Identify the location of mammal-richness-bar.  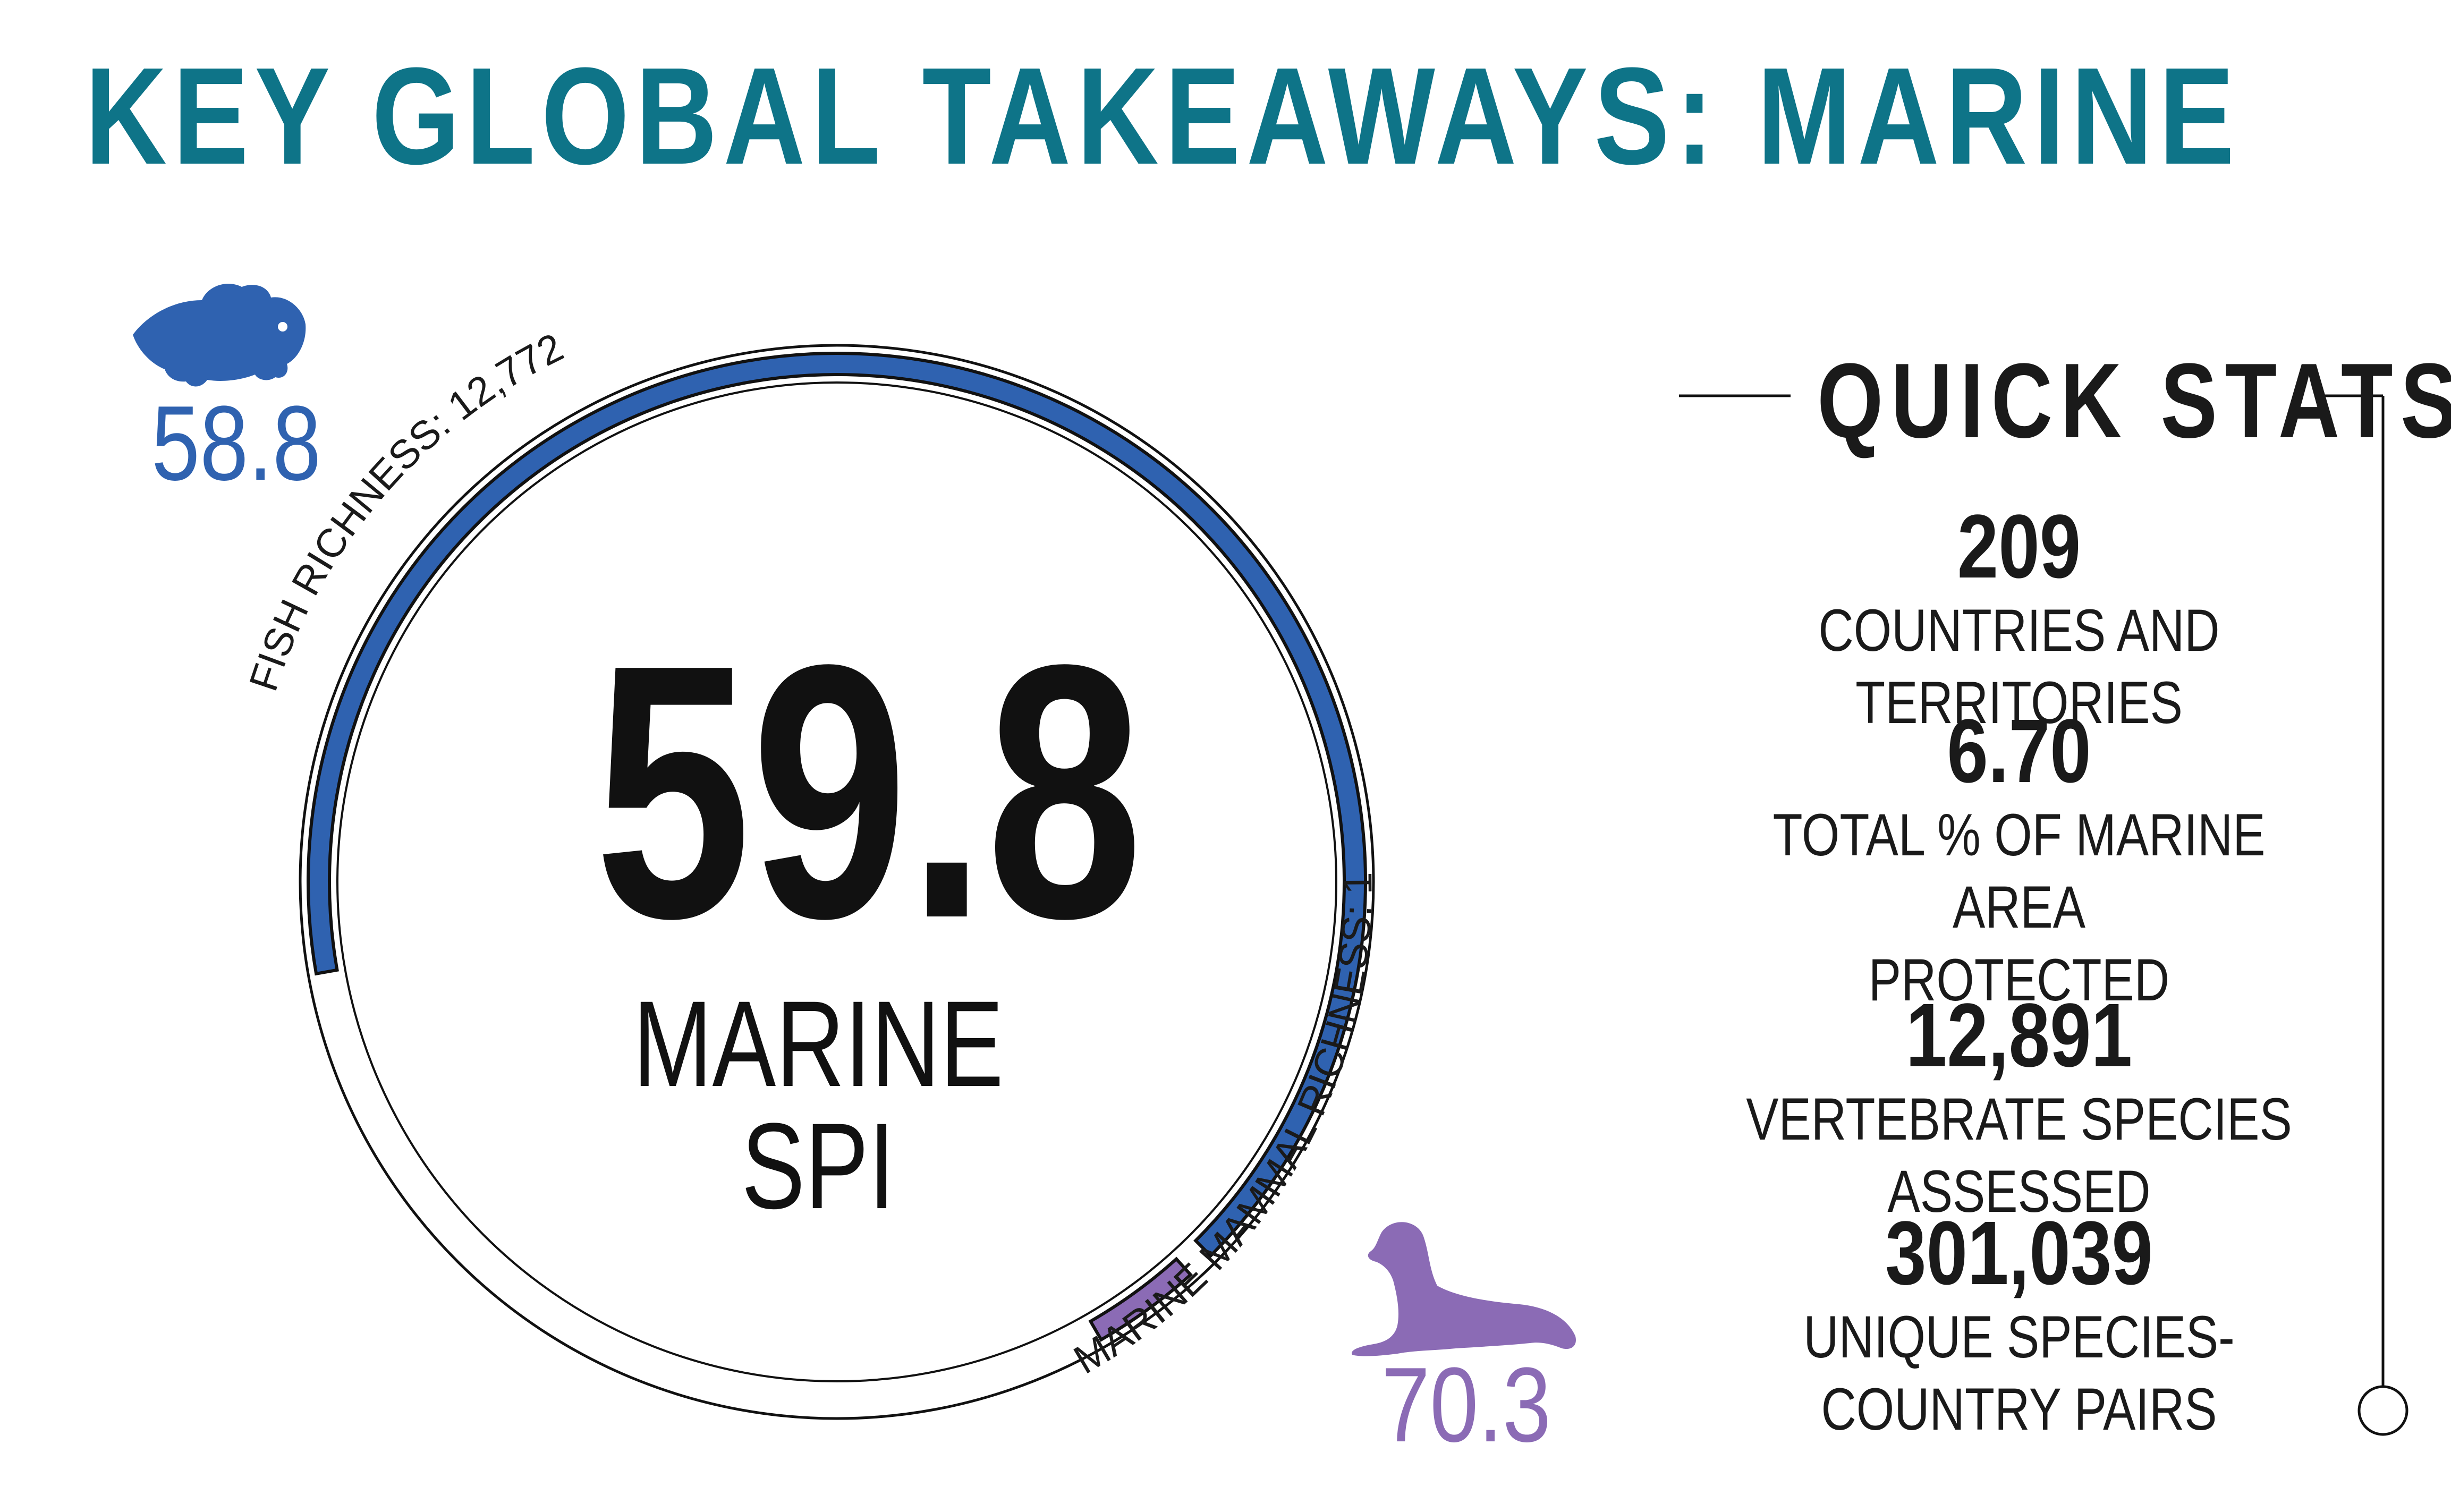
(1140, 1299).